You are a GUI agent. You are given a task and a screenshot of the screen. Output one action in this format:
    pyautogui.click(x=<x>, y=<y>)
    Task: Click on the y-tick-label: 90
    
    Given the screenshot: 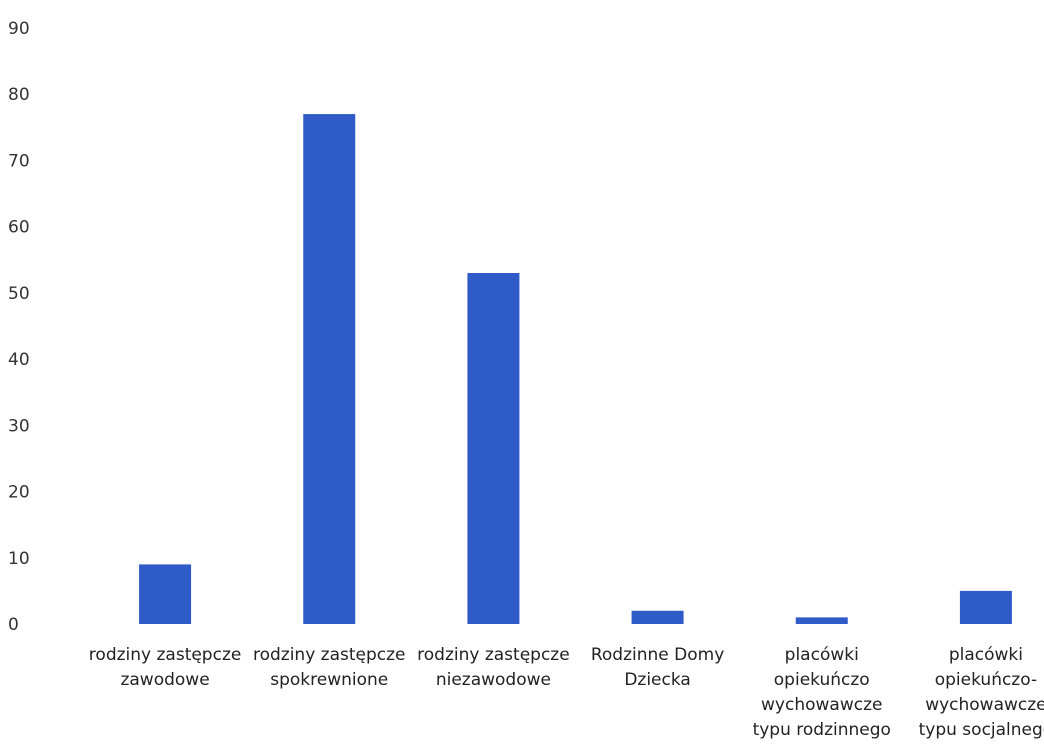 What is the action you would take?
    pyautogui.click(x=19, y=29)
    